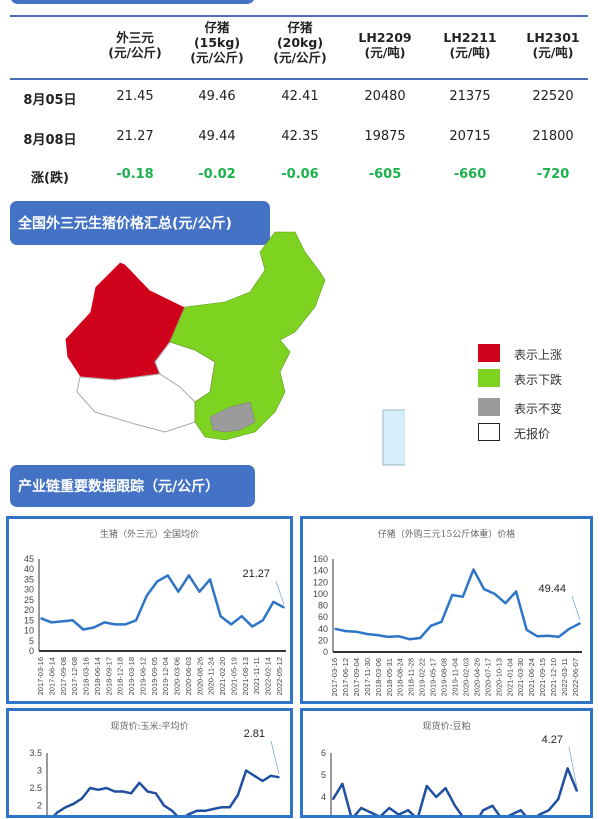 The width and height of the screenshot is (600, 819). What do you see at coordinates (553, 174) in the screenshot?
I see `table-cell: -720` at bounding box center [553, 174].